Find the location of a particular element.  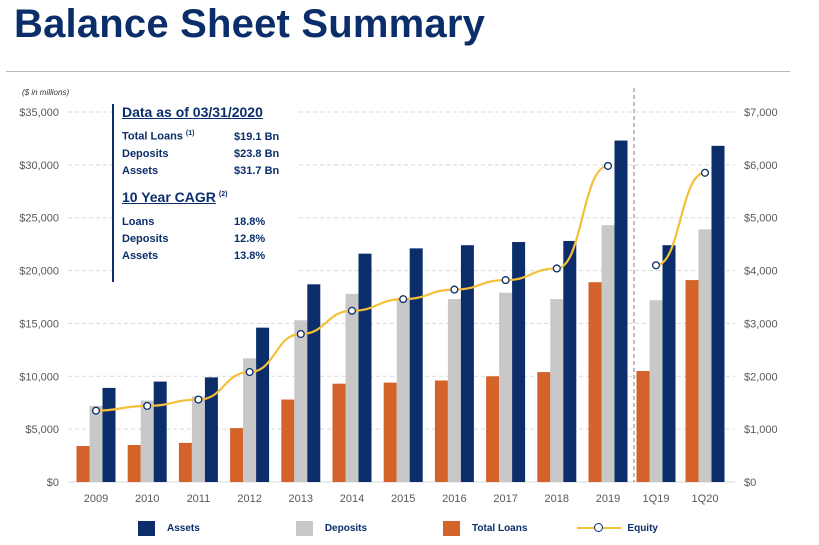

equity-point-2009 is located at coordinates (96, 410).